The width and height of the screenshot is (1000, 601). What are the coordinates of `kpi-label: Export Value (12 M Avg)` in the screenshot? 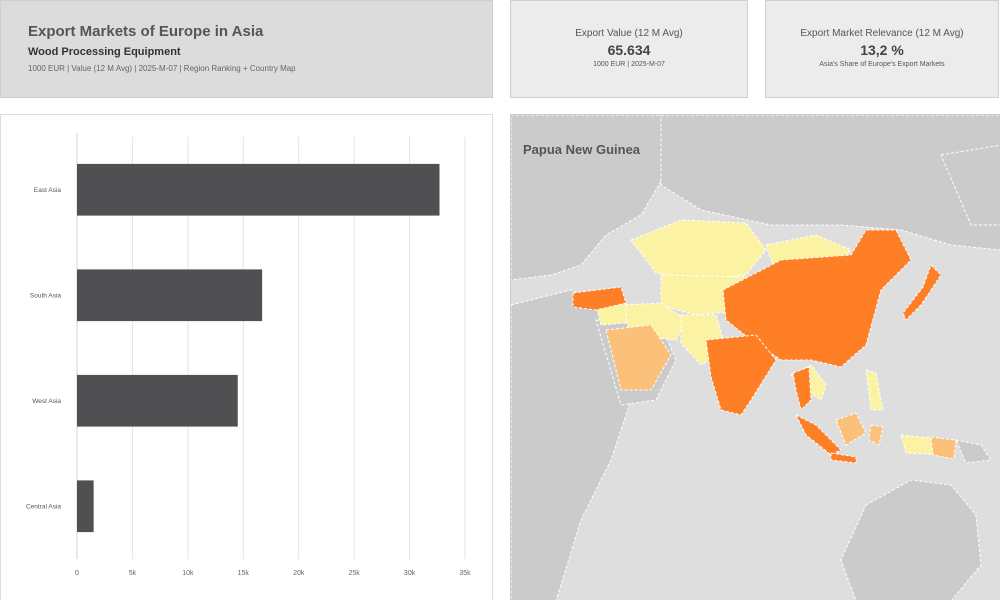 It's located at (629, 33).